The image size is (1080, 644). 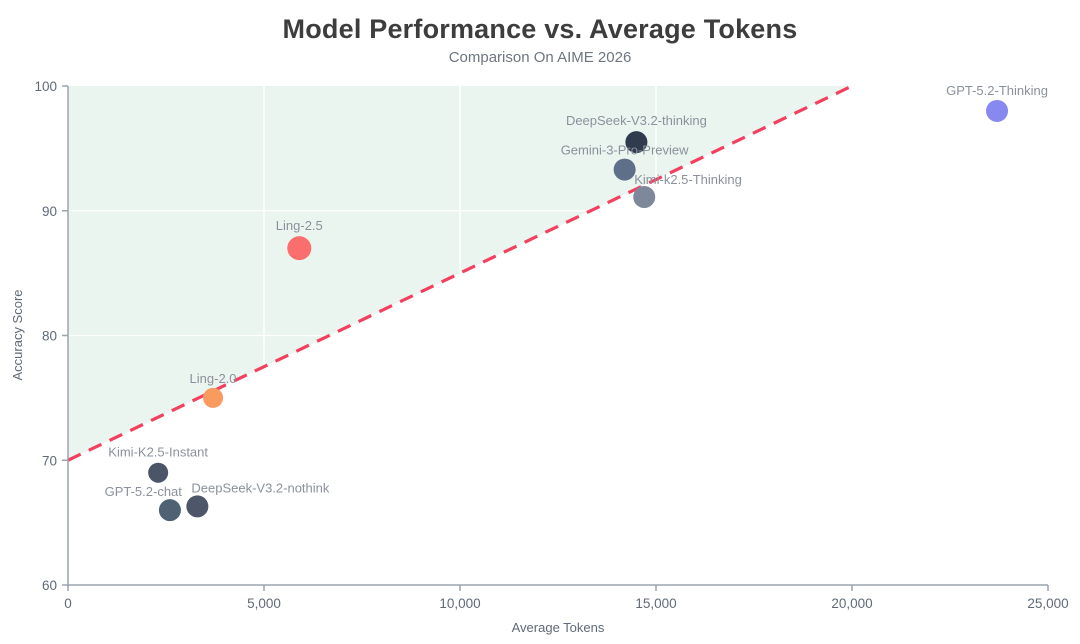 I want to click on x-tick-label: 25,000, so click(x=1047, y=603).